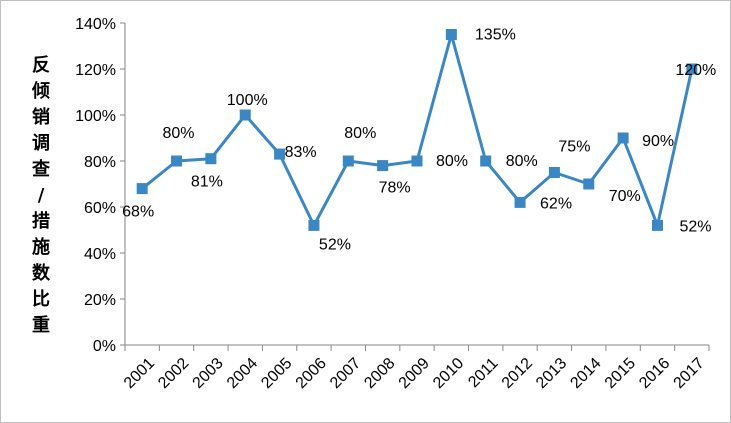 This screenshot has width=731, height=423. I want to click on y-axis-label-char: 施, so click(41, 247).